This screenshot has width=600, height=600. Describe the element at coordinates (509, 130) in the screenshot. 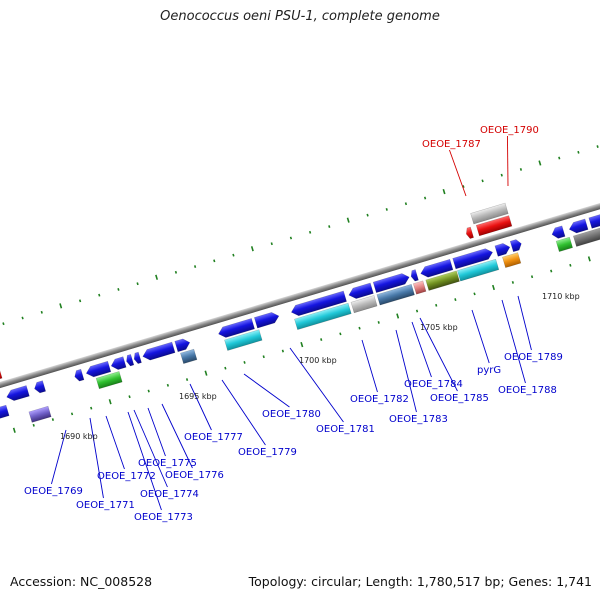

I see `gene-label: OEOE_1790` at that location.